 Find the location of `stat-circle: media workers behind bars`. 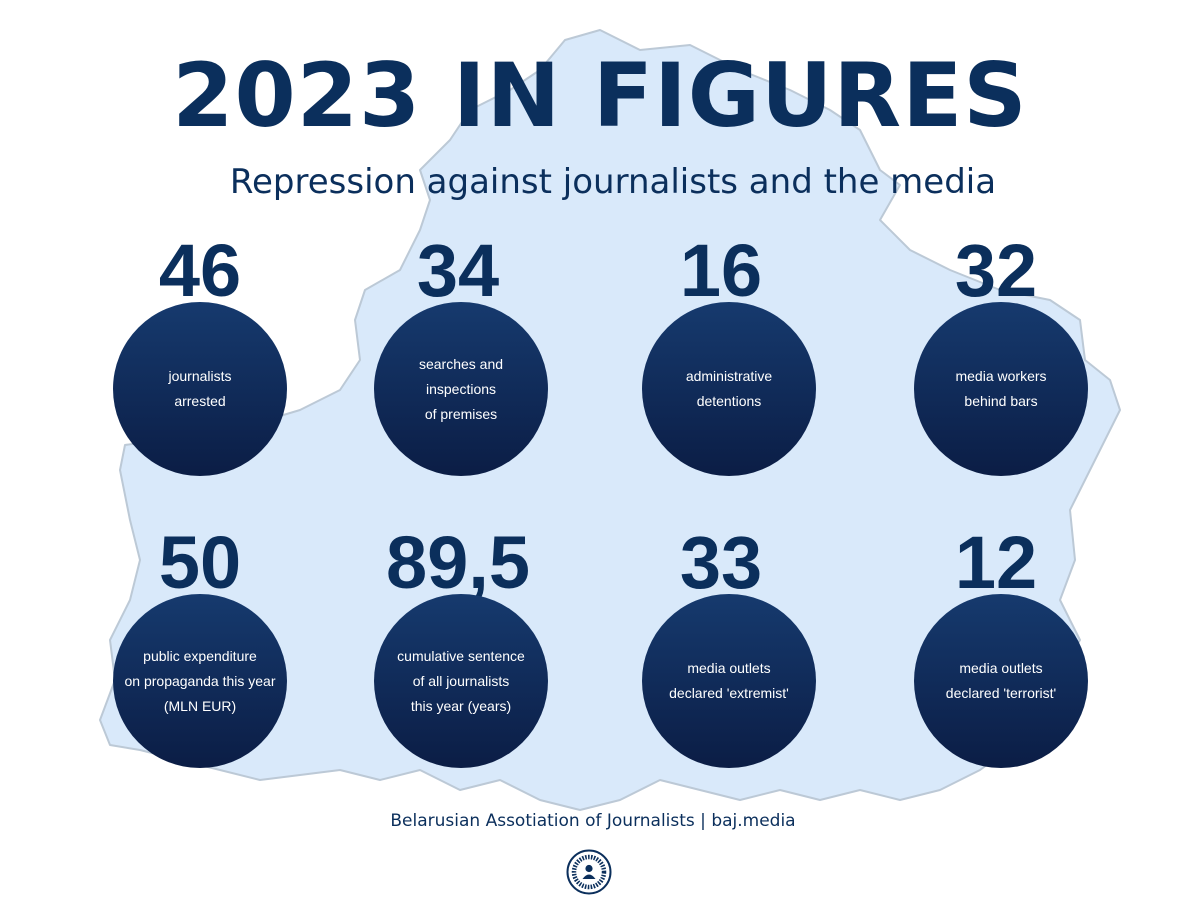

stat-circle: media workers behind bars is located at coordinates (1001, 389).